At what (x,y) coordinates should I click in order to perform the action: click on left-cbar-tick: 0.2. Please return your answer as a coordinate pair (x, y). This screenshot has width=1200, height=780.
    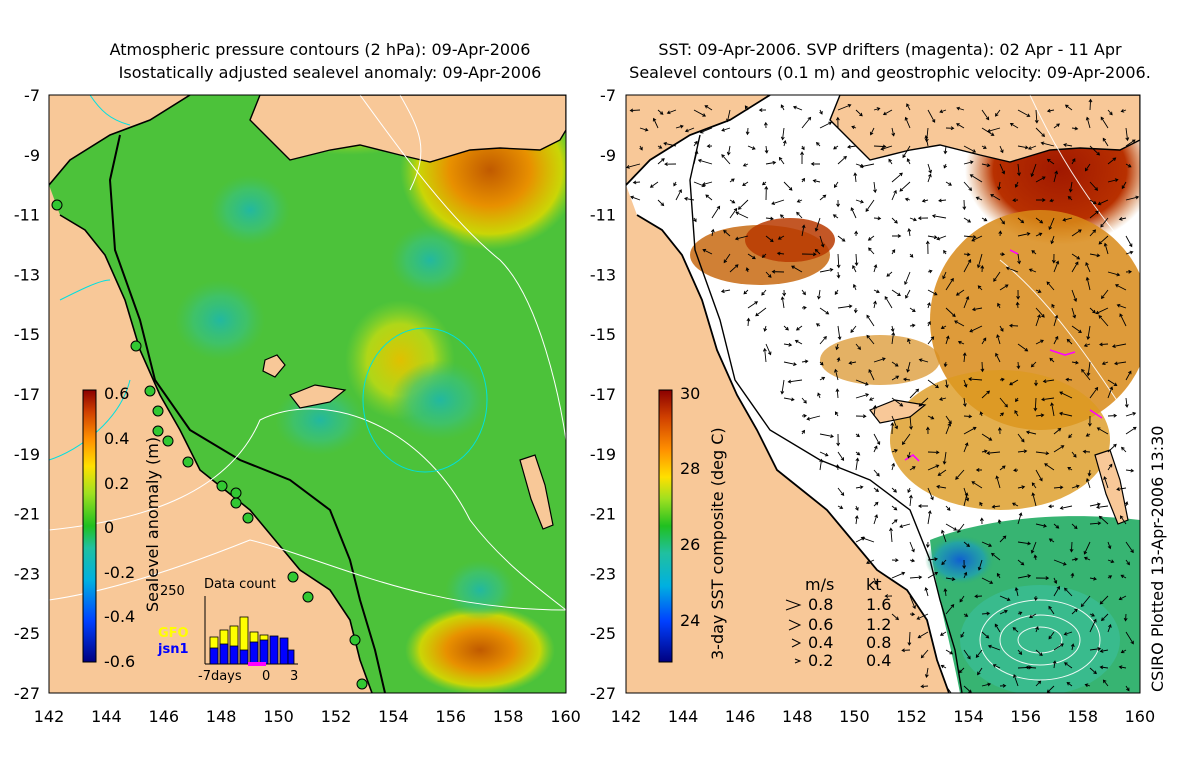
    Looking at the image, I should click on (116, 483).